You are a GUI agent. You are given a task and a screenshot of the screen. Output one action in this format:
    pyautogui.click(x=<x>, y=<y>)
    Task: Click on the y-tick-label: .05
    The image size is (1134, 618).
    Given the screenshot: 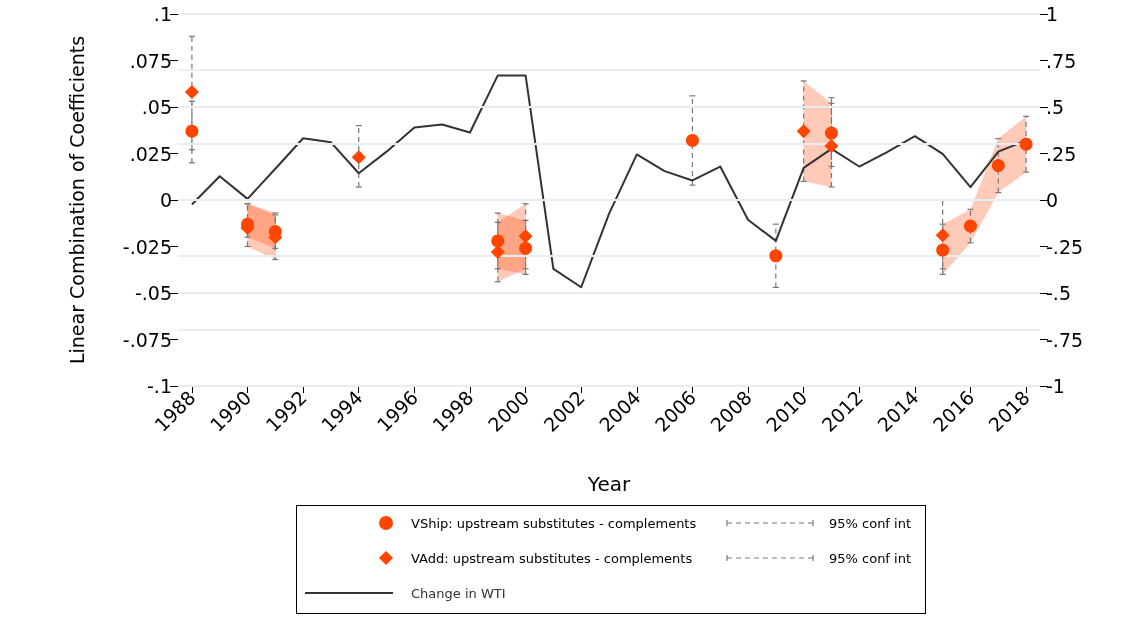 What is the action you would take?
    pyautogui.click(x=156, y=107)
    